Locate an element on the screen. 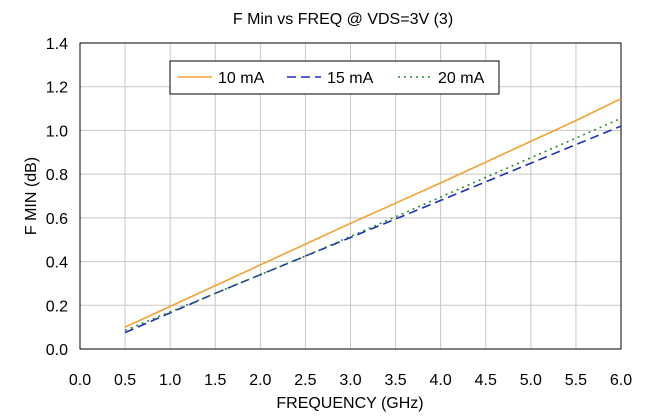 The height and width of the screenshot is (418, 651). y-axis-title: F MIN (dB) is located at coordinates (31, 196).